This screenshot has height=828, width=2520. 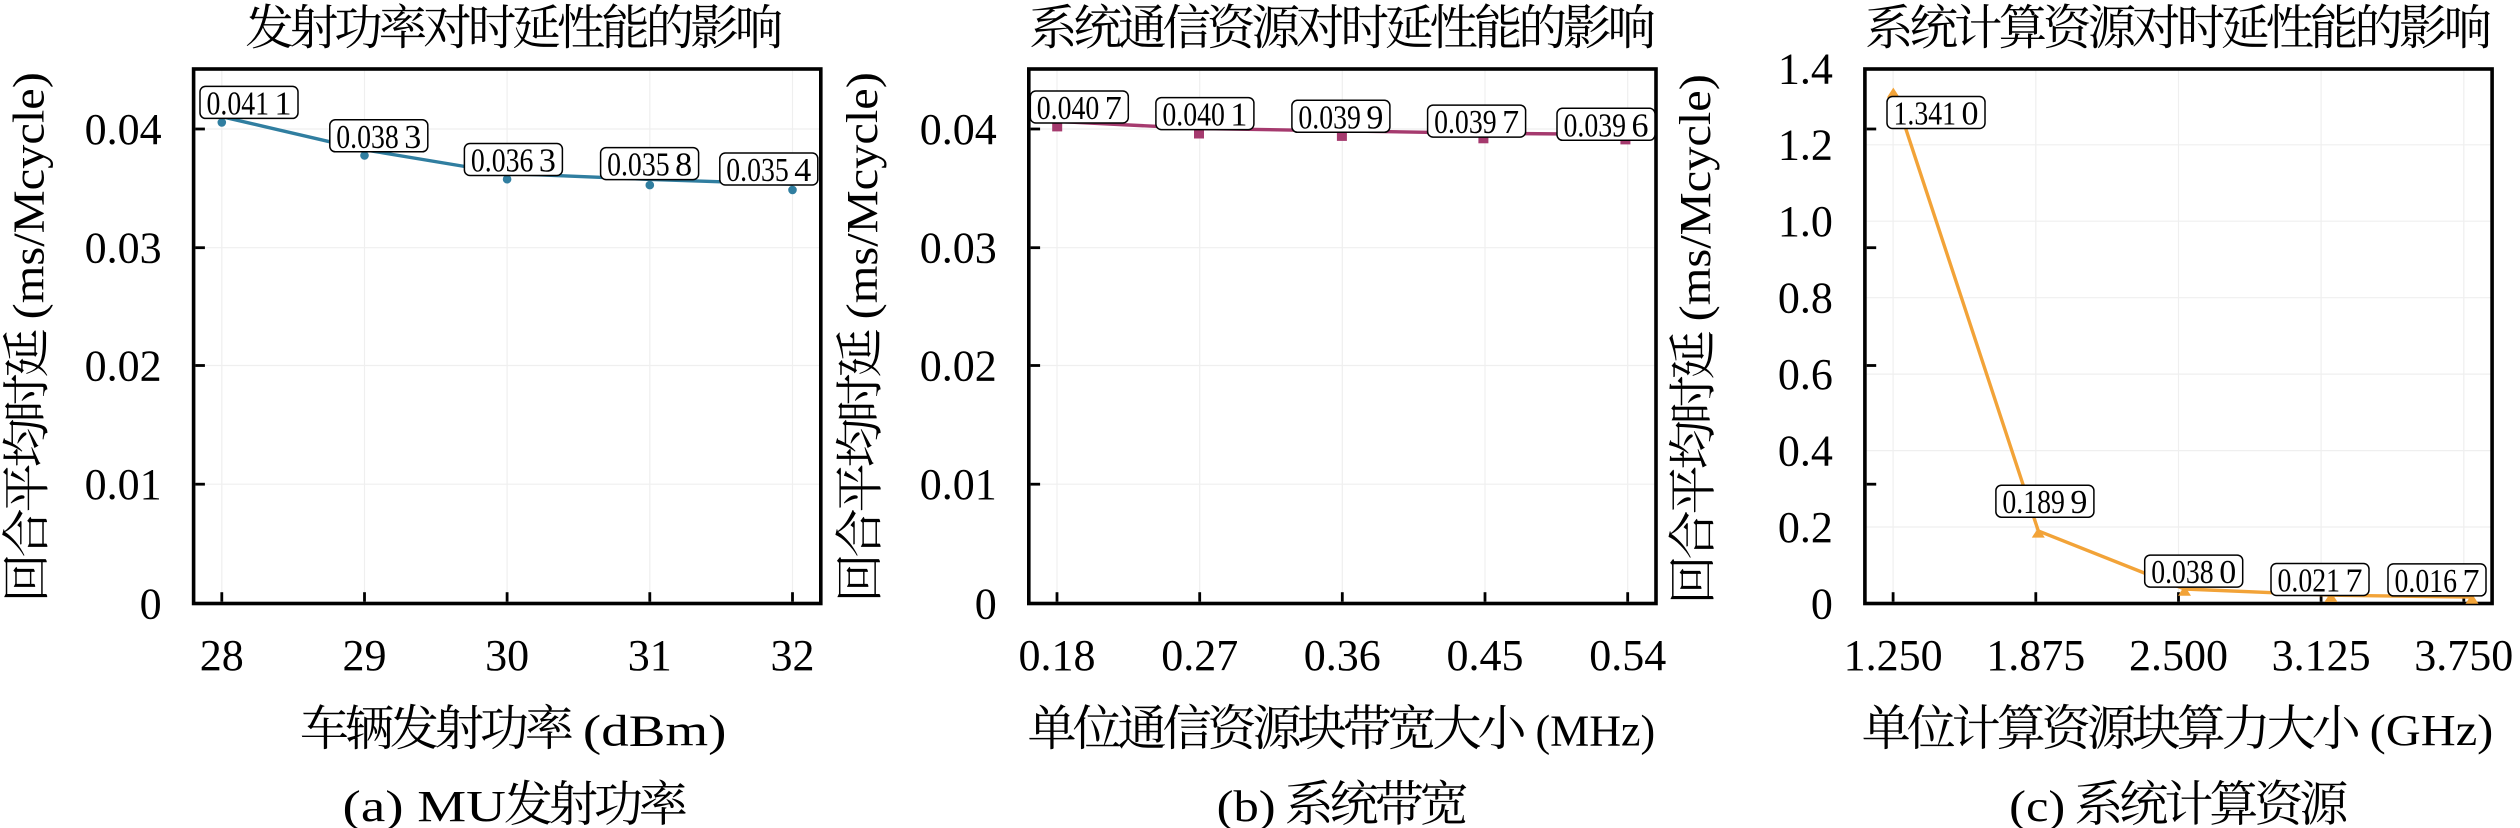 What do you see at coordinates (424, 805) in the screenshot?
I see `svg-text: (a) MU` at bounding box center [424, 805].